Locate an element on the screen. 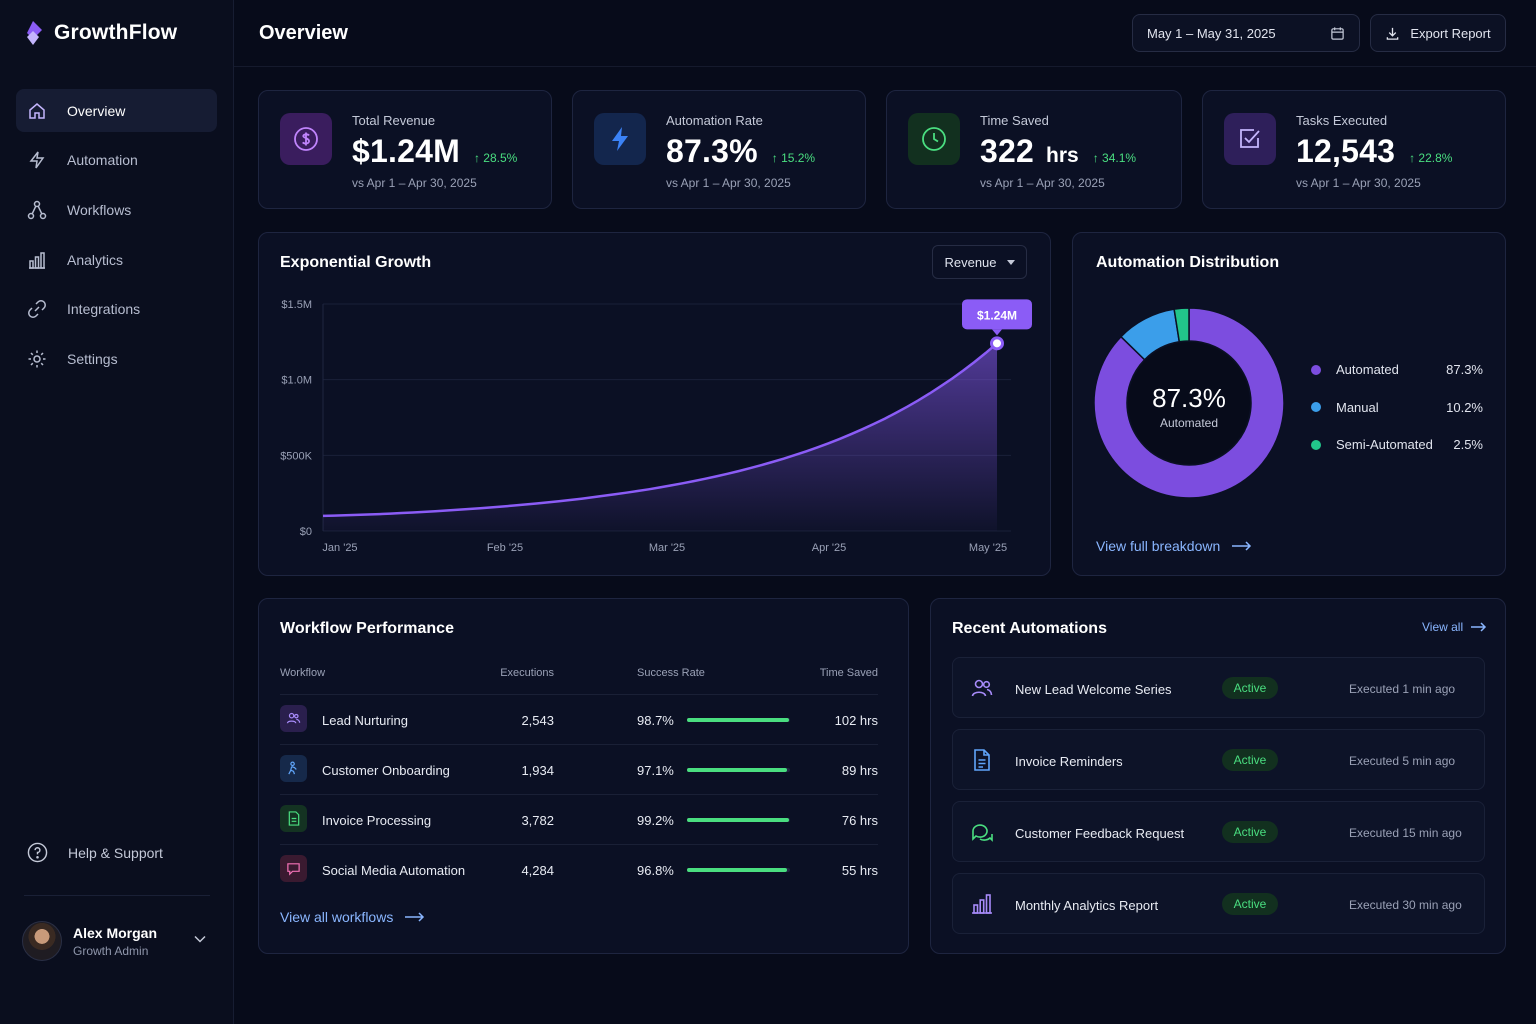  workflow-icon-badge is located at coordinates (293, 818).